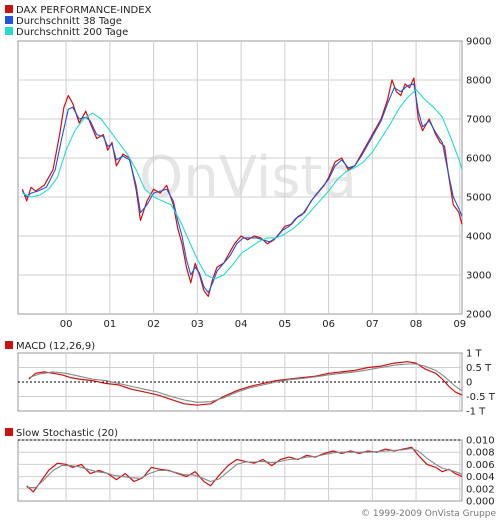 The height and width of the screenshot is (521, 501). Describe the element at coordinates (480, 465) in the screenshot. I see `stoch-y-tick-label: 0.006` at that location.